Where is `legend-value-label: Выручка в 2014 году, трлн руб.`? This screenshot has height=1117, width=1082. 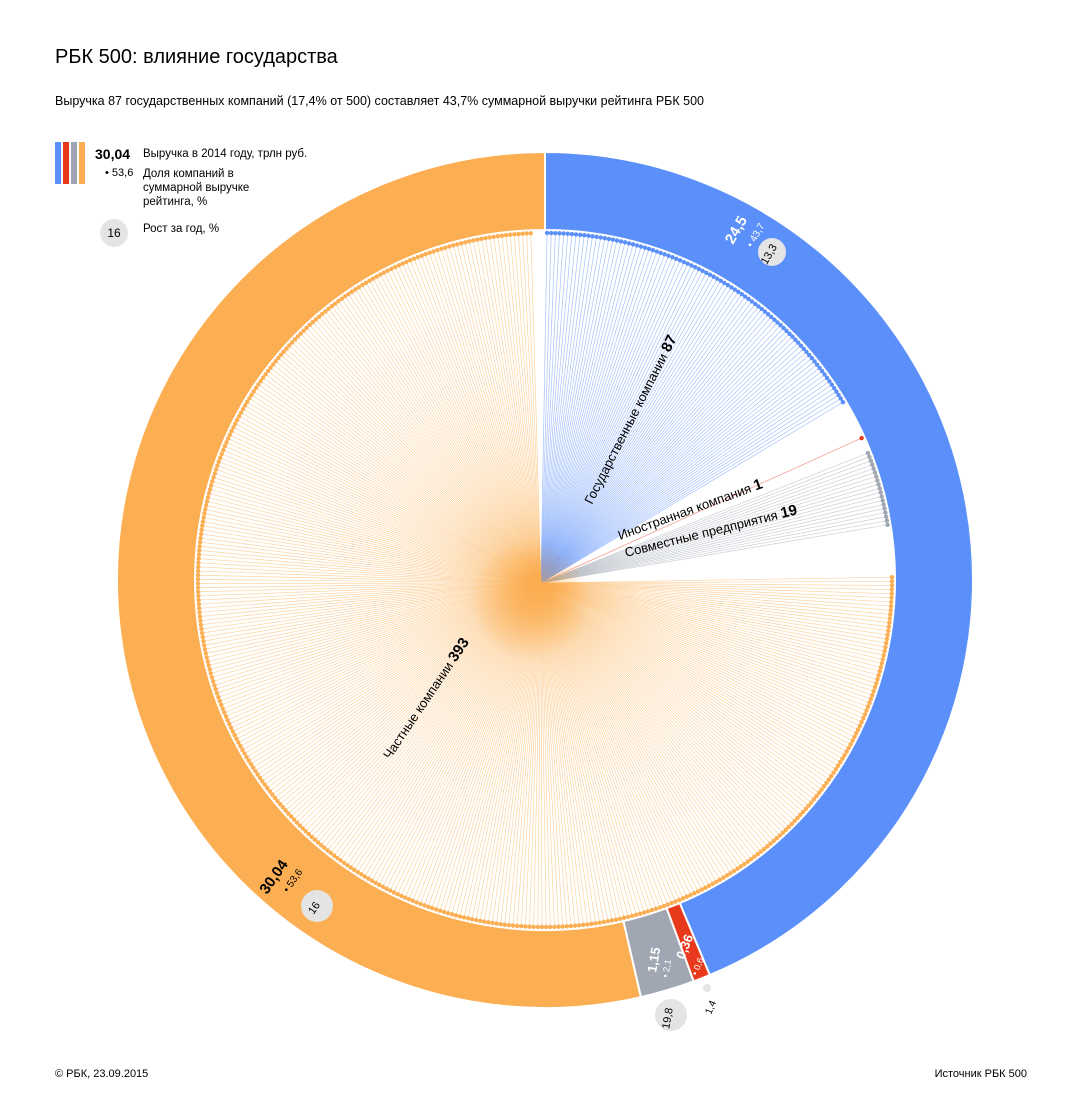
legend-value-label: Выручка в 2014 году, трлн руб. is located at coordinates (225, 154).